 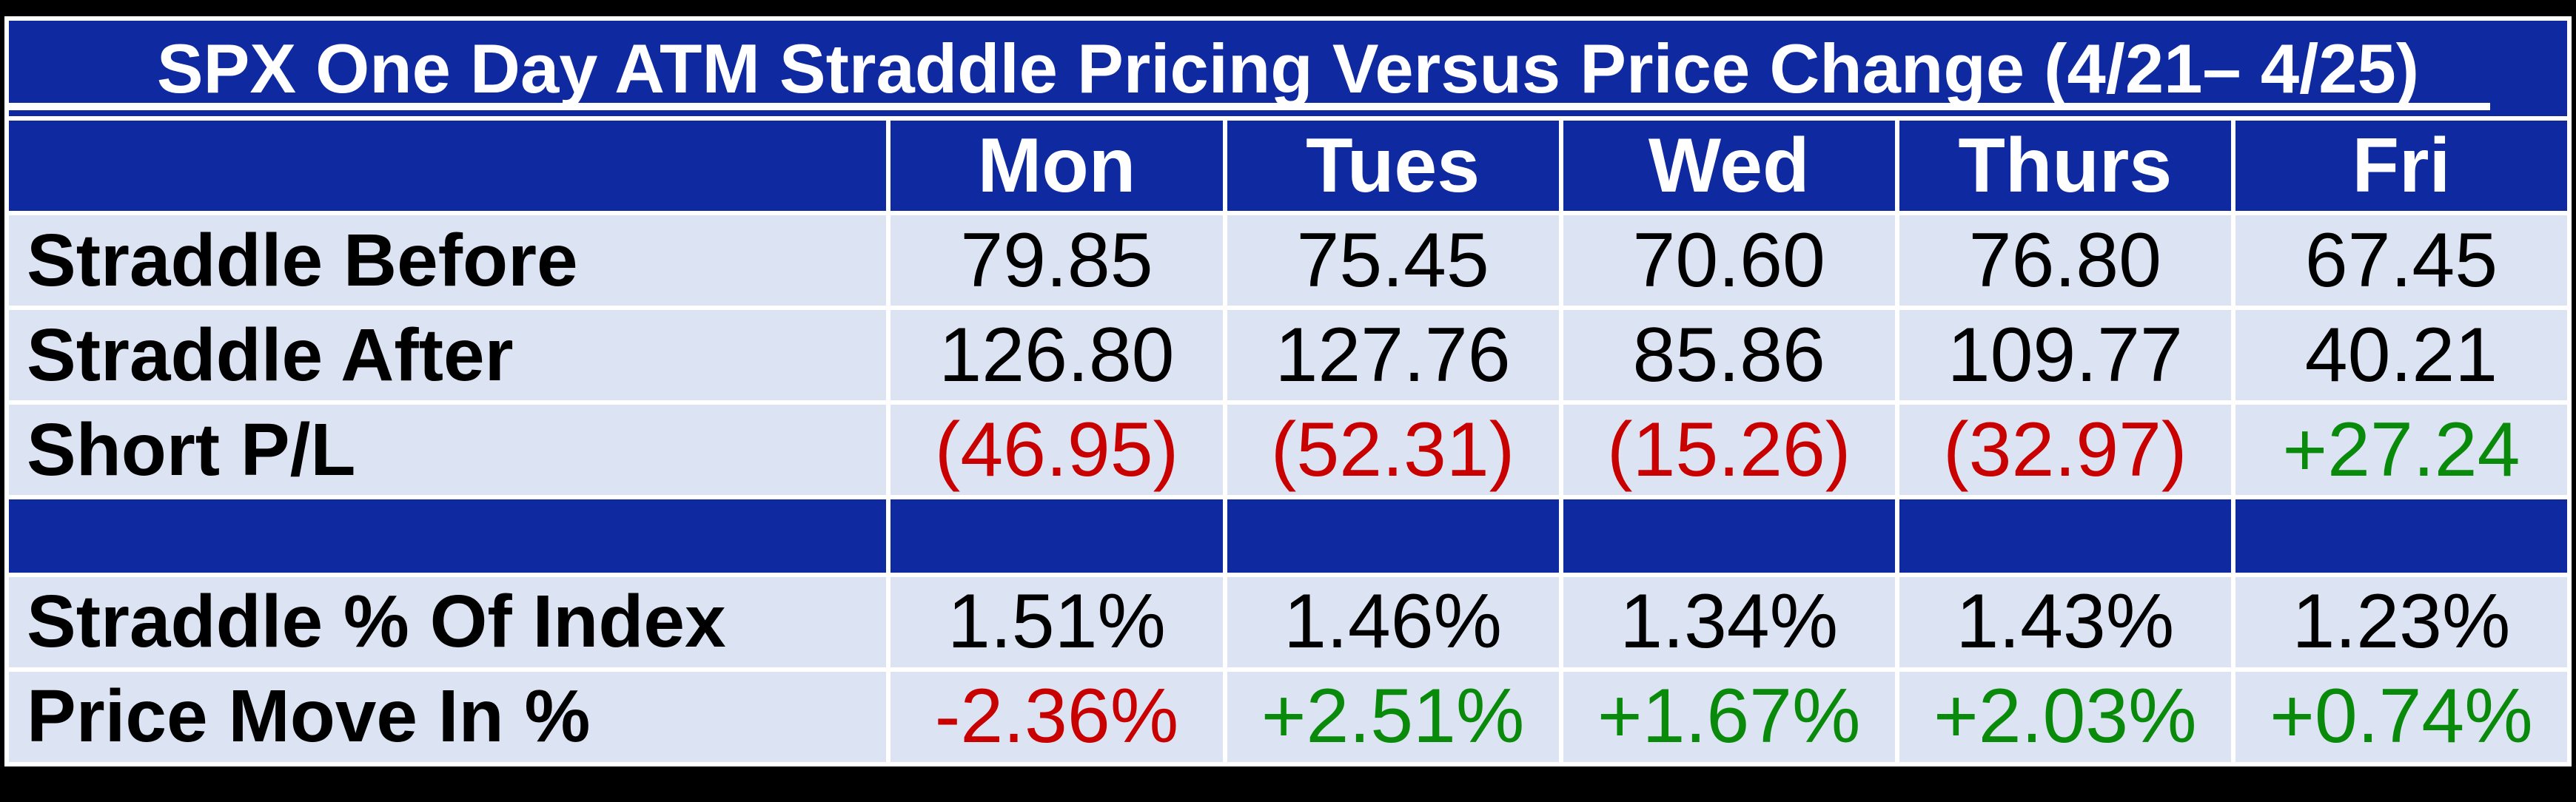 I want to click on value-cell: 1.43%, so click(x=2065, y=621).